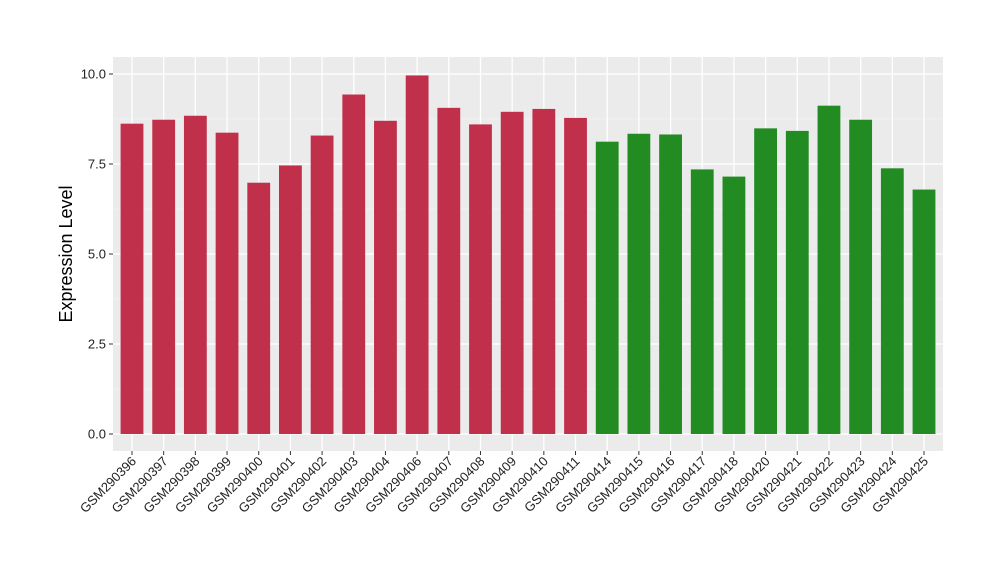 This screenshot has height=580, width=1000. Describe the element at coordinates (449, 270) in the screenshot. I see `bar-GSM290407` at that location.